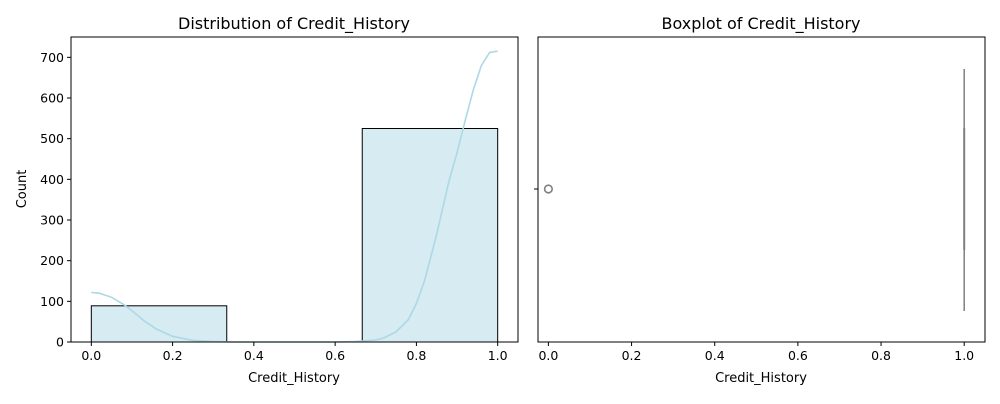 Image resolution: width=1000 pixels, height=404 pixels. What do you see at coordinates (254, 355) in the screenshot?
I see `hist-x-tick-label: 0.4` at bounding box center [254, 355].